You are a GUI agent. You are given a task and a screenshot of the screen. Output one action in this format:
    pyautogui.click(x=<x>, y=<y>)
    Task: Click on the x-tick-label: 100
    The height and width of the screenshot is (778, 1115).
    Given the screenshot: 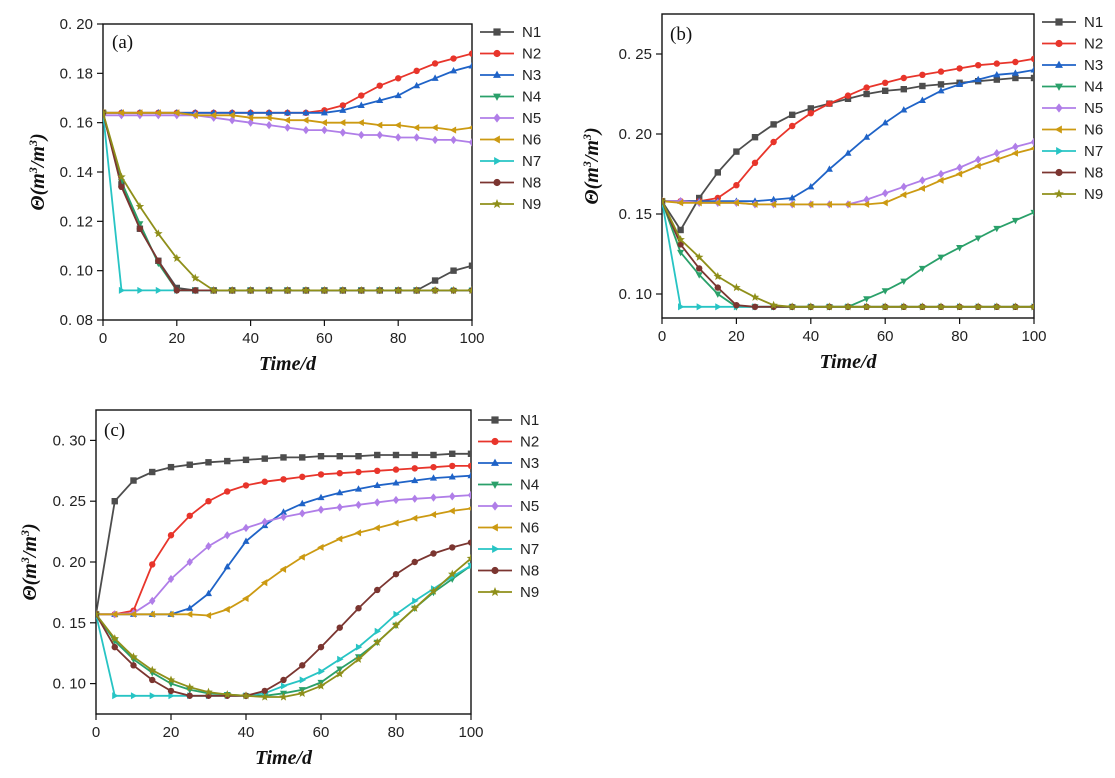 What is the action you would take?
    pyautogui.click(x=471, y=338)
    